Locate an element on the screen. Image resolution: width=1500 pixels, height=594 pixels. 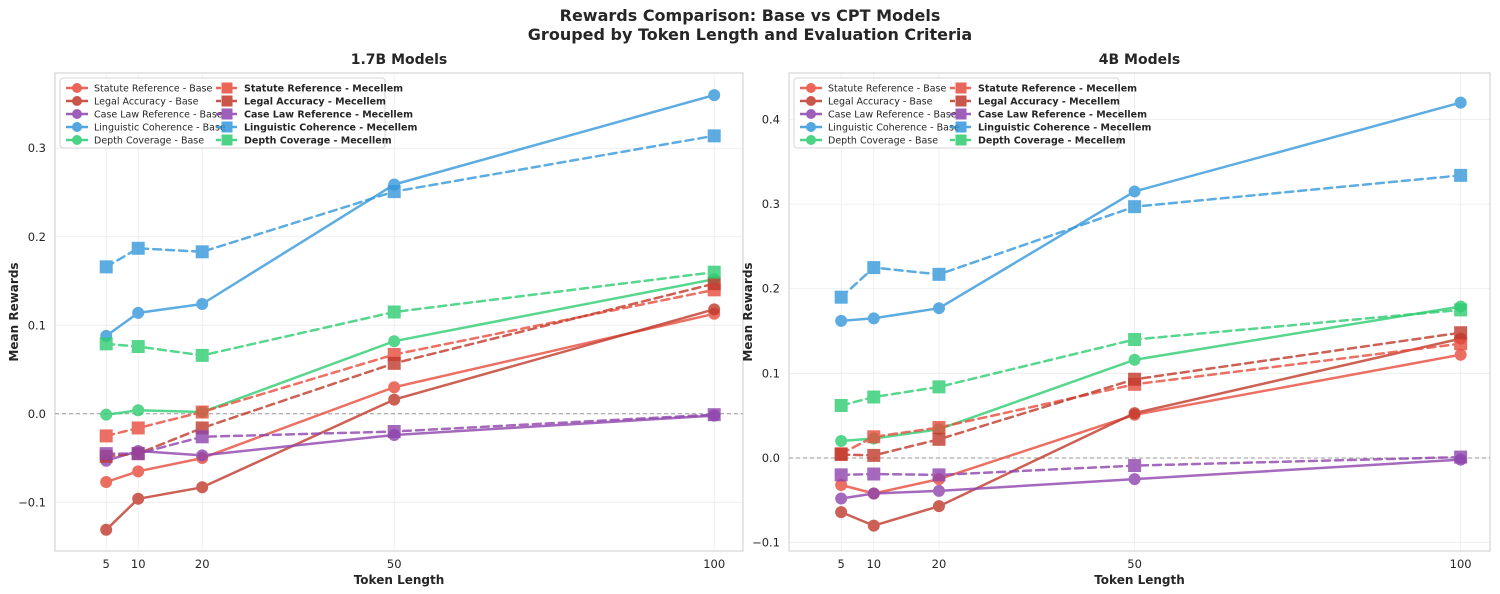
legend-item-legal-accuracy-base is located at coordinates (77, 101).